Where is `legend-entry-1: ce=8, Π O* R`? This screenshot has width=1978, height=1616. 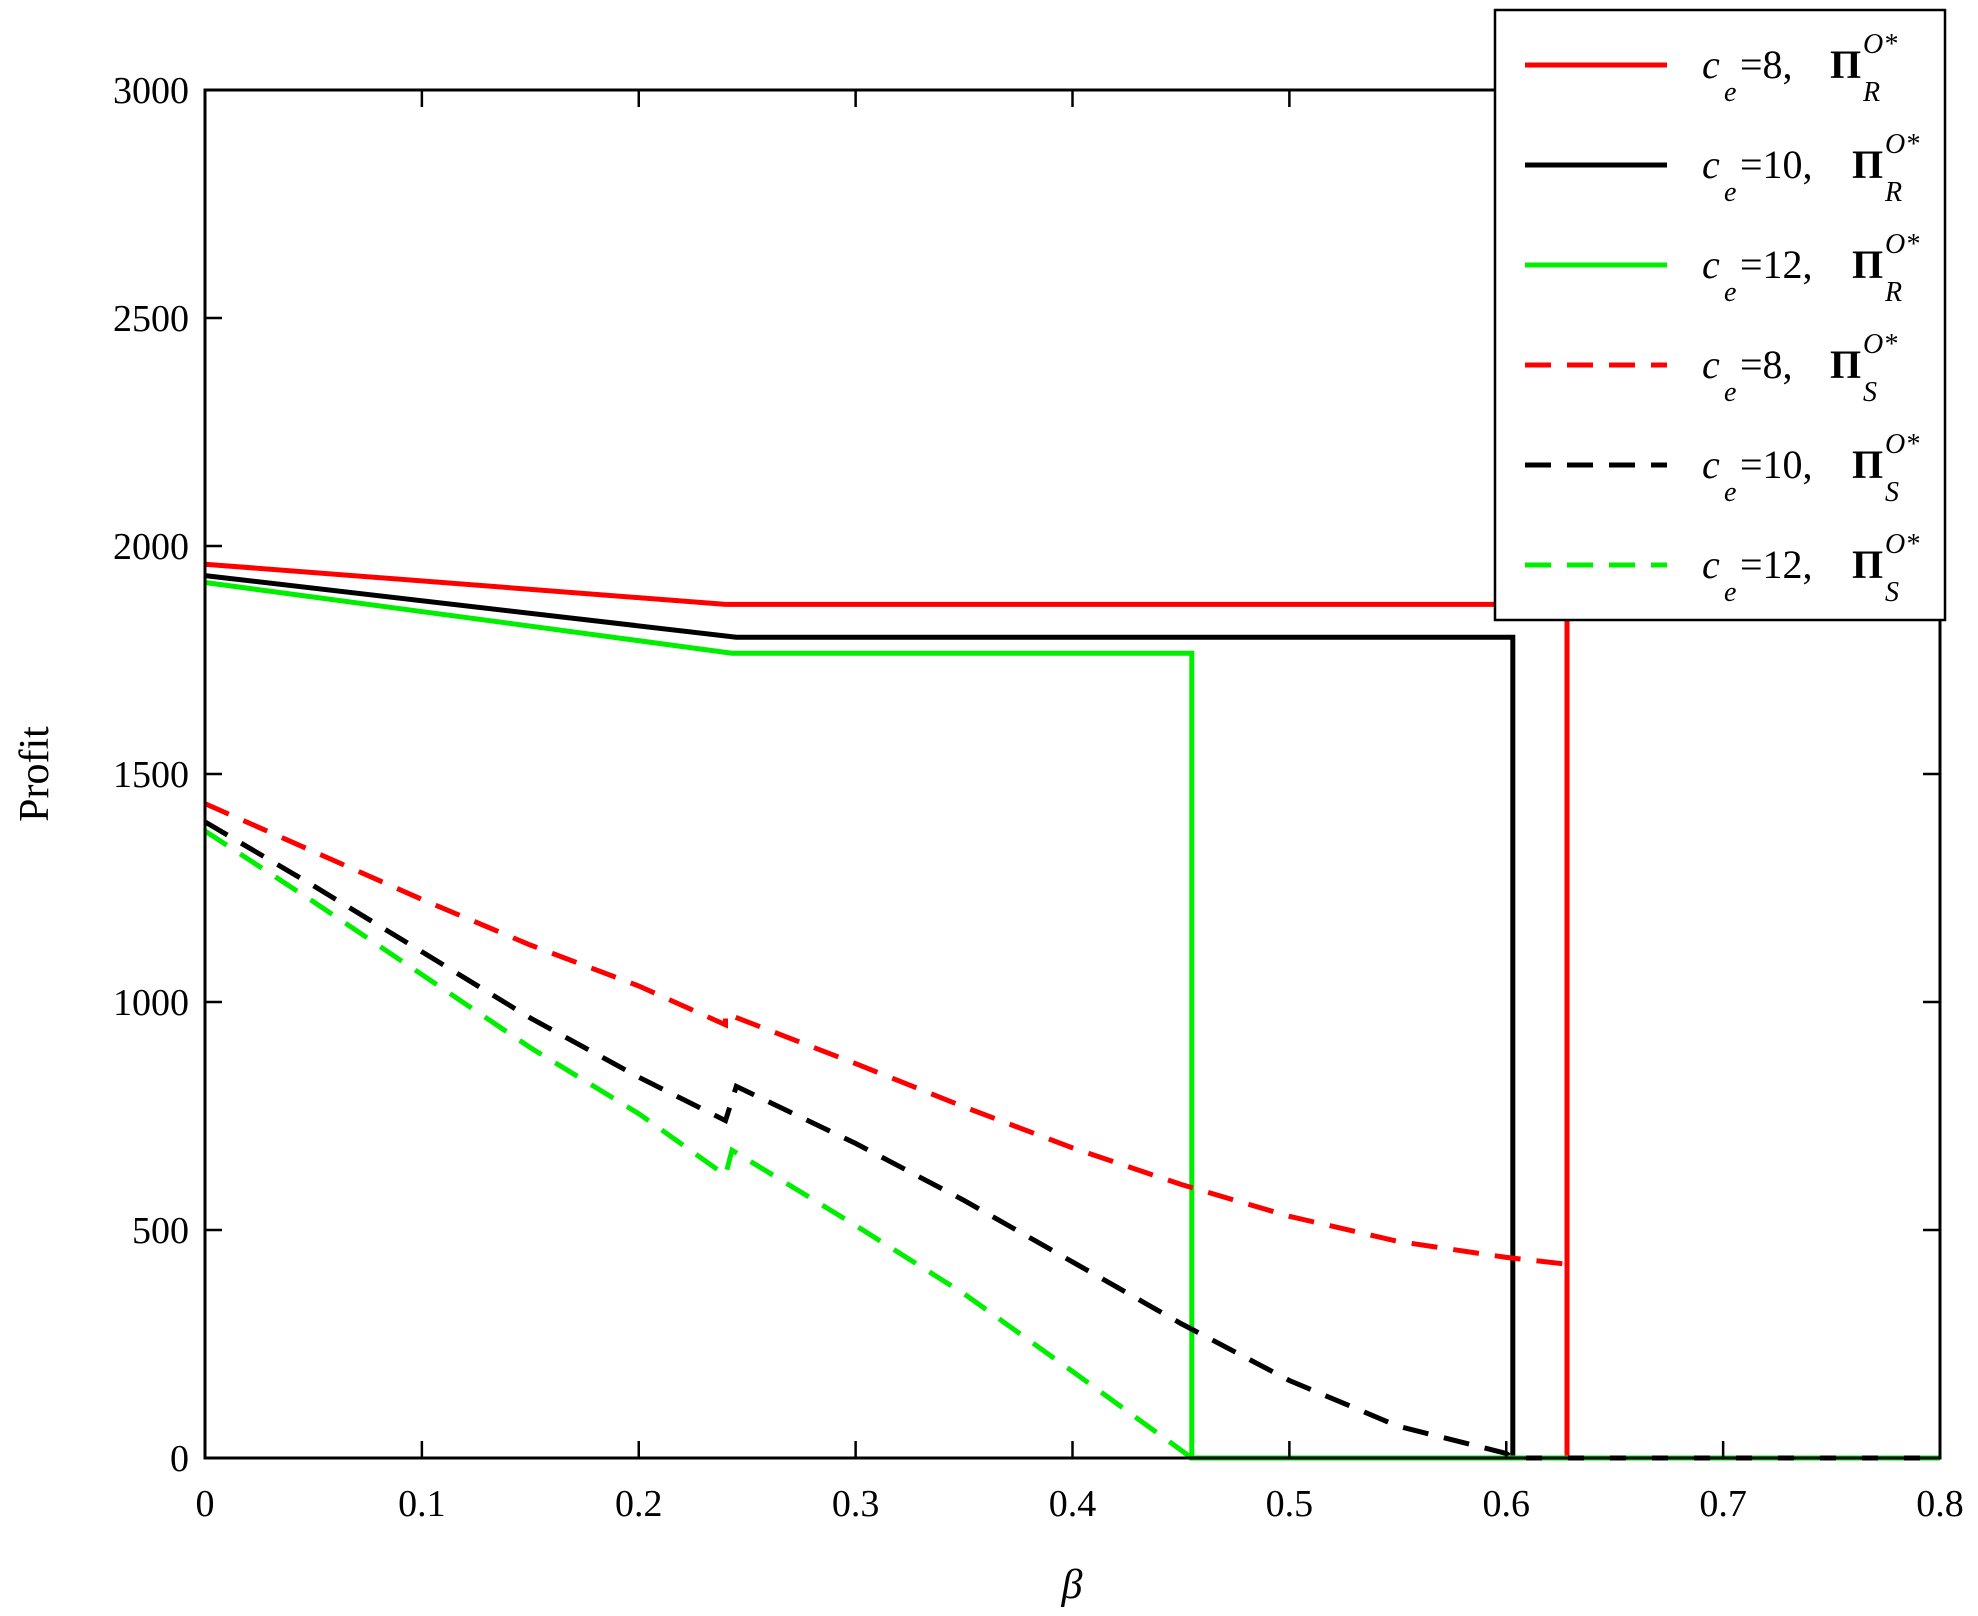 legend-entry-1: ce=8, Π O* R is located at coordinates (1799, 68).